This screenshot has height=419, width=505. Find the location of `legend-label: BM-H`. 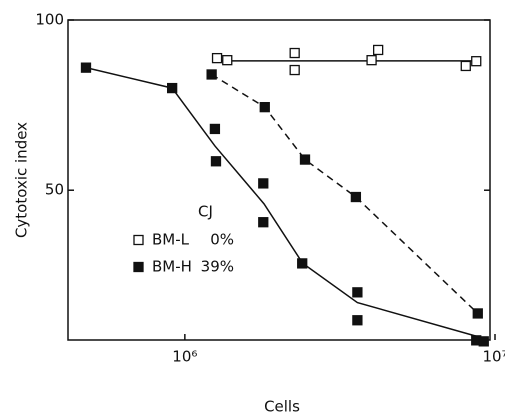

legend-label: BM-H is located at coordinates (172, 267).